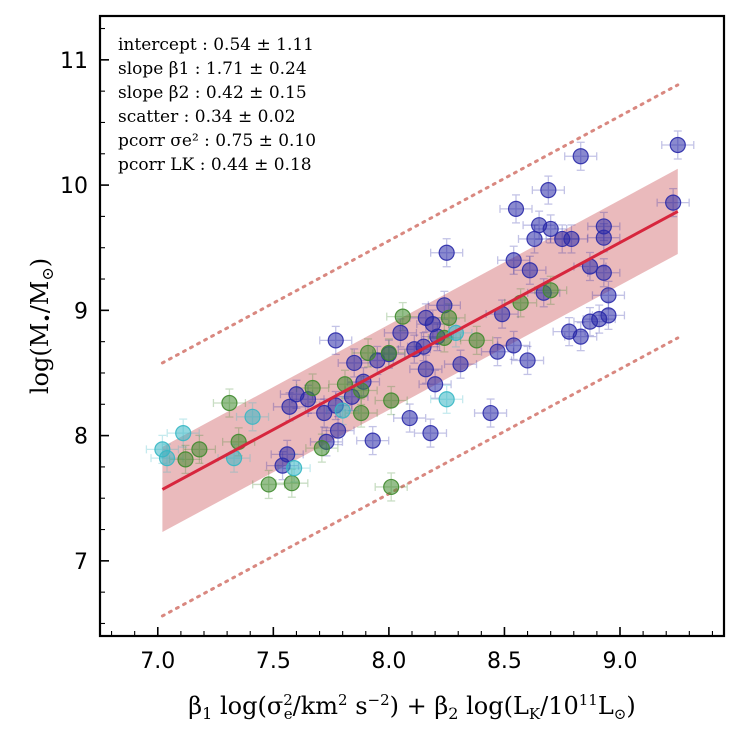  What do you see at coordinates (273, 661) in the screenshot?
I see `x-tick-label: 7.5` at bounding box center [273, 661].